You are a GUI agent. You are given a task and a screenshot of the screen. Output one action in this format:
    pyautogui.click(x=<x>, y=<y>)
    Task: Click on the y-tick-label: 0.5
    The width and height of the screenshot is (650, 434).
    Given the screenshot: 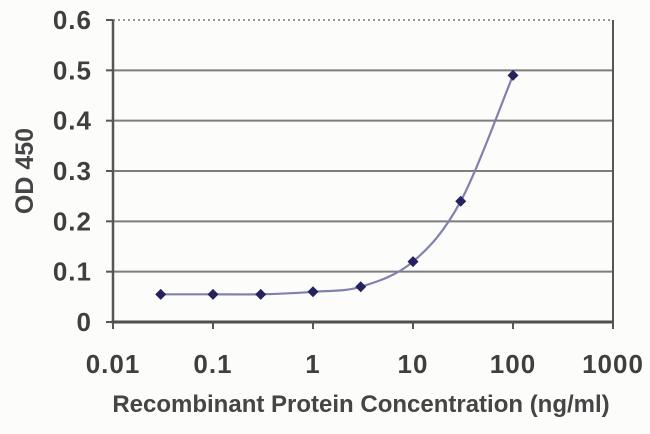 What is the action you would take?
    pyautogui.click(x=72, y=70)
    